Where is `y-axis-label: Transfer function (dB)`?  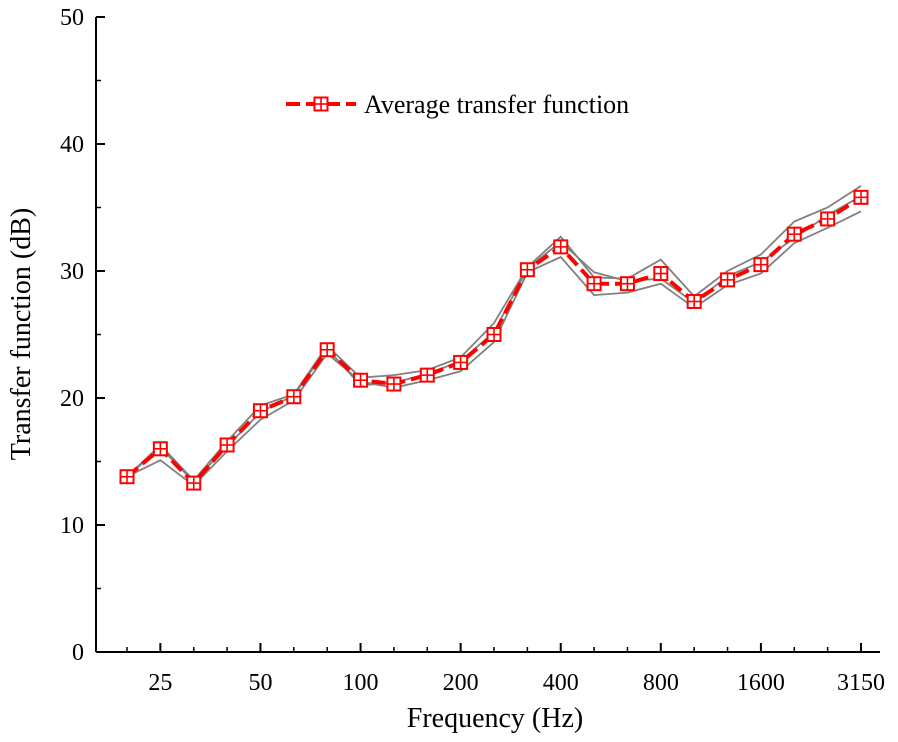
y-axis-label: Transfer function (dB) is located at coordinates (21, 334).